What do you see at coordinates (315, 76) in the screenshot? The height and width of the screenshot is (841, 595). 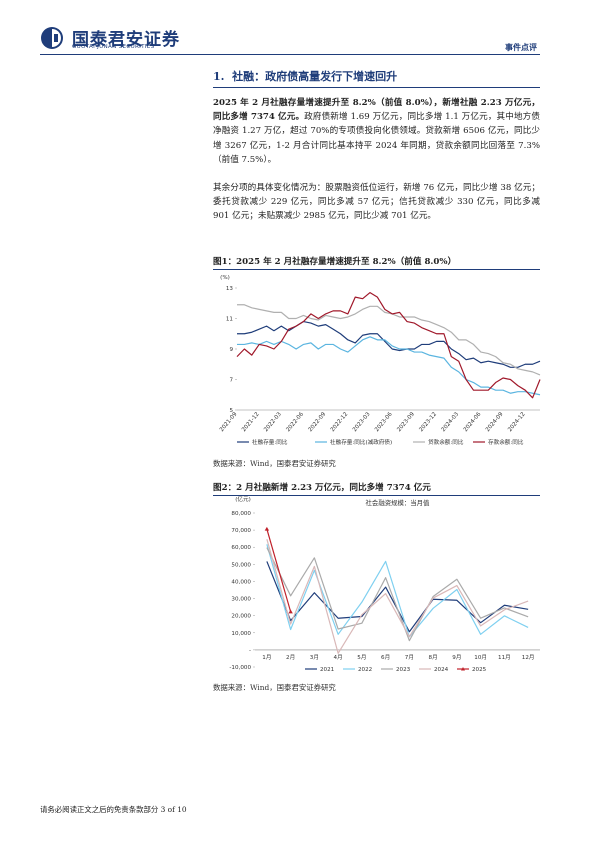 I see `section-title: 社融：政府债高量发行下增速回升` at bounding box center [315, 76].